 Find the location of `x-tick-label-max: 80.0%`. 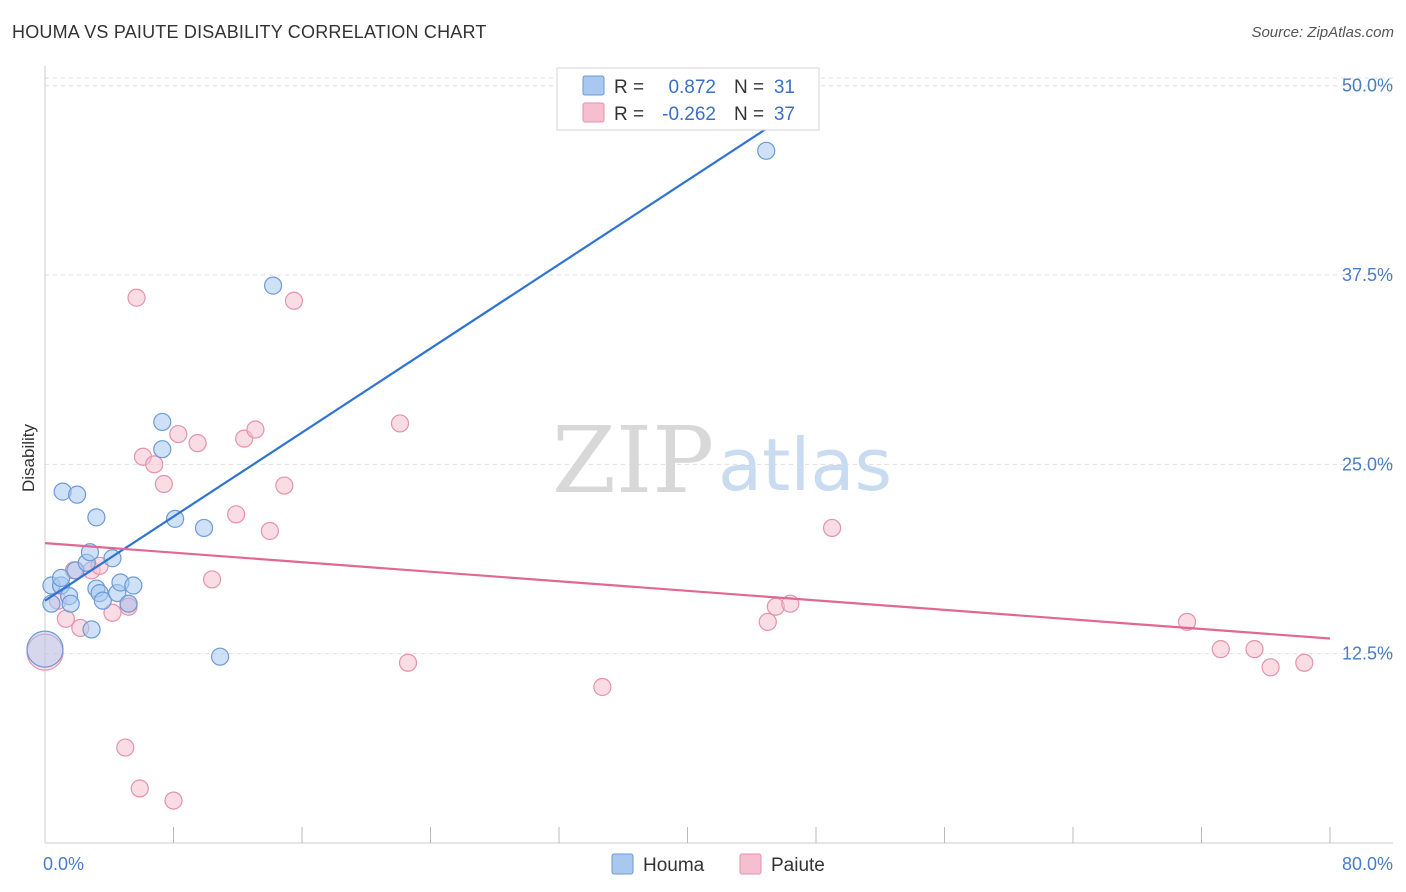

x-tick-label-max: 80.0% is located at coordinates (1367, 864).